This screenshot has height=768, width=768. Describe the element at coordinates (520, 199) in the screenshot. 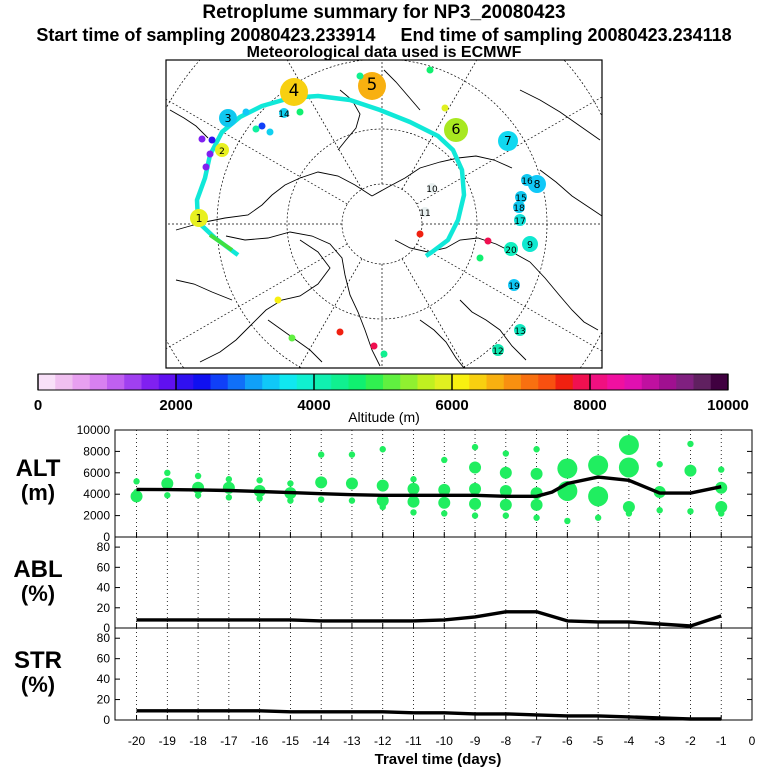

I see `plume-cluster-number: 15` at that location.